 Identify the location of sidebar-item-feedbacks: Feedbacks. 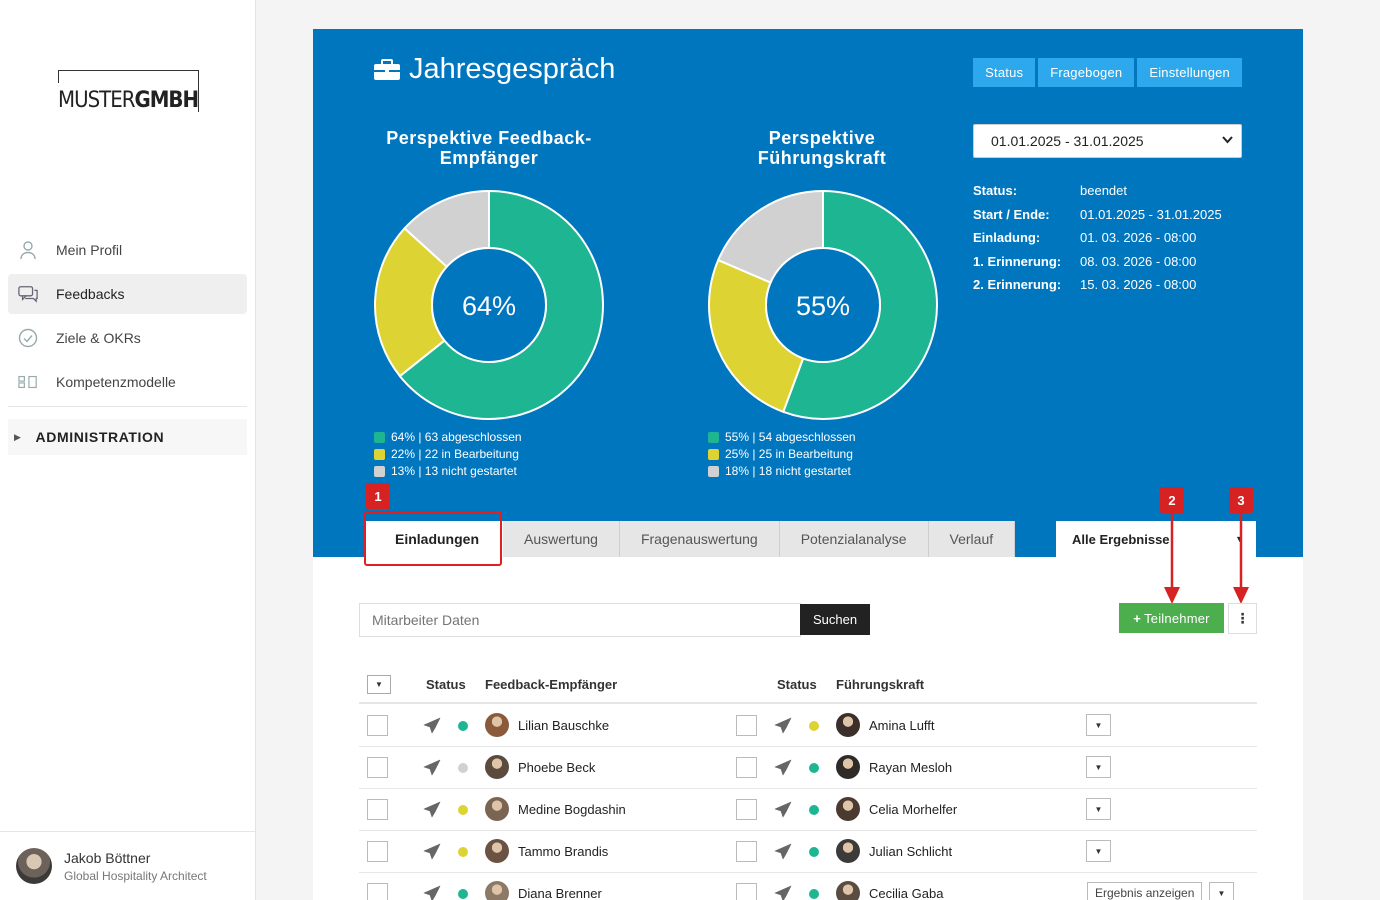
(127, 294).